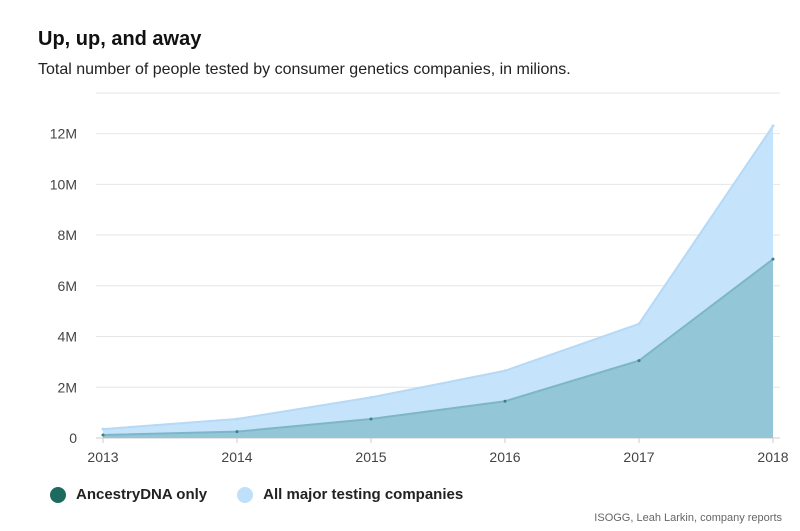 The image size is (800, 531). I want to click on y-tick-label: 6M, so click(67, 286).